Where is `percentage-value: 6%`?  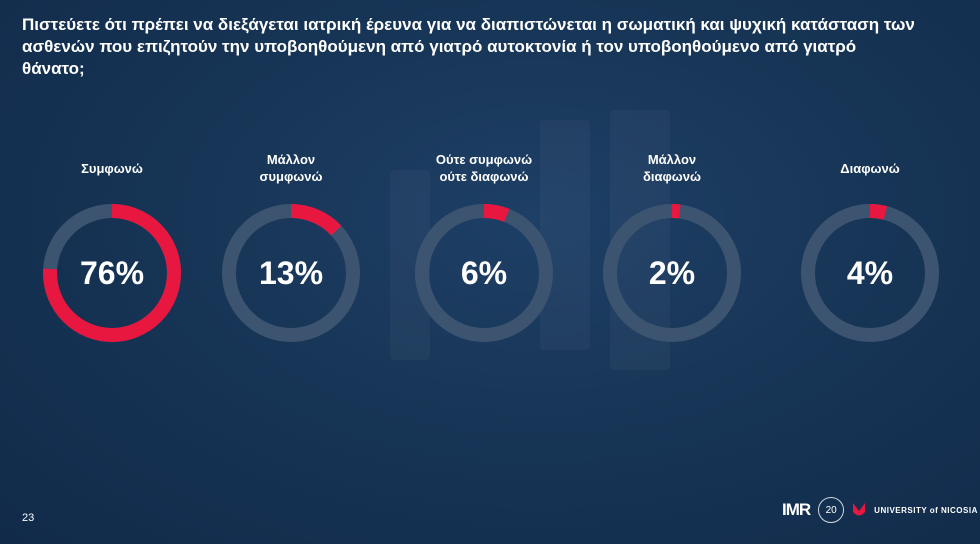
percentage-value: 6% is located at coordinates (484, 272).